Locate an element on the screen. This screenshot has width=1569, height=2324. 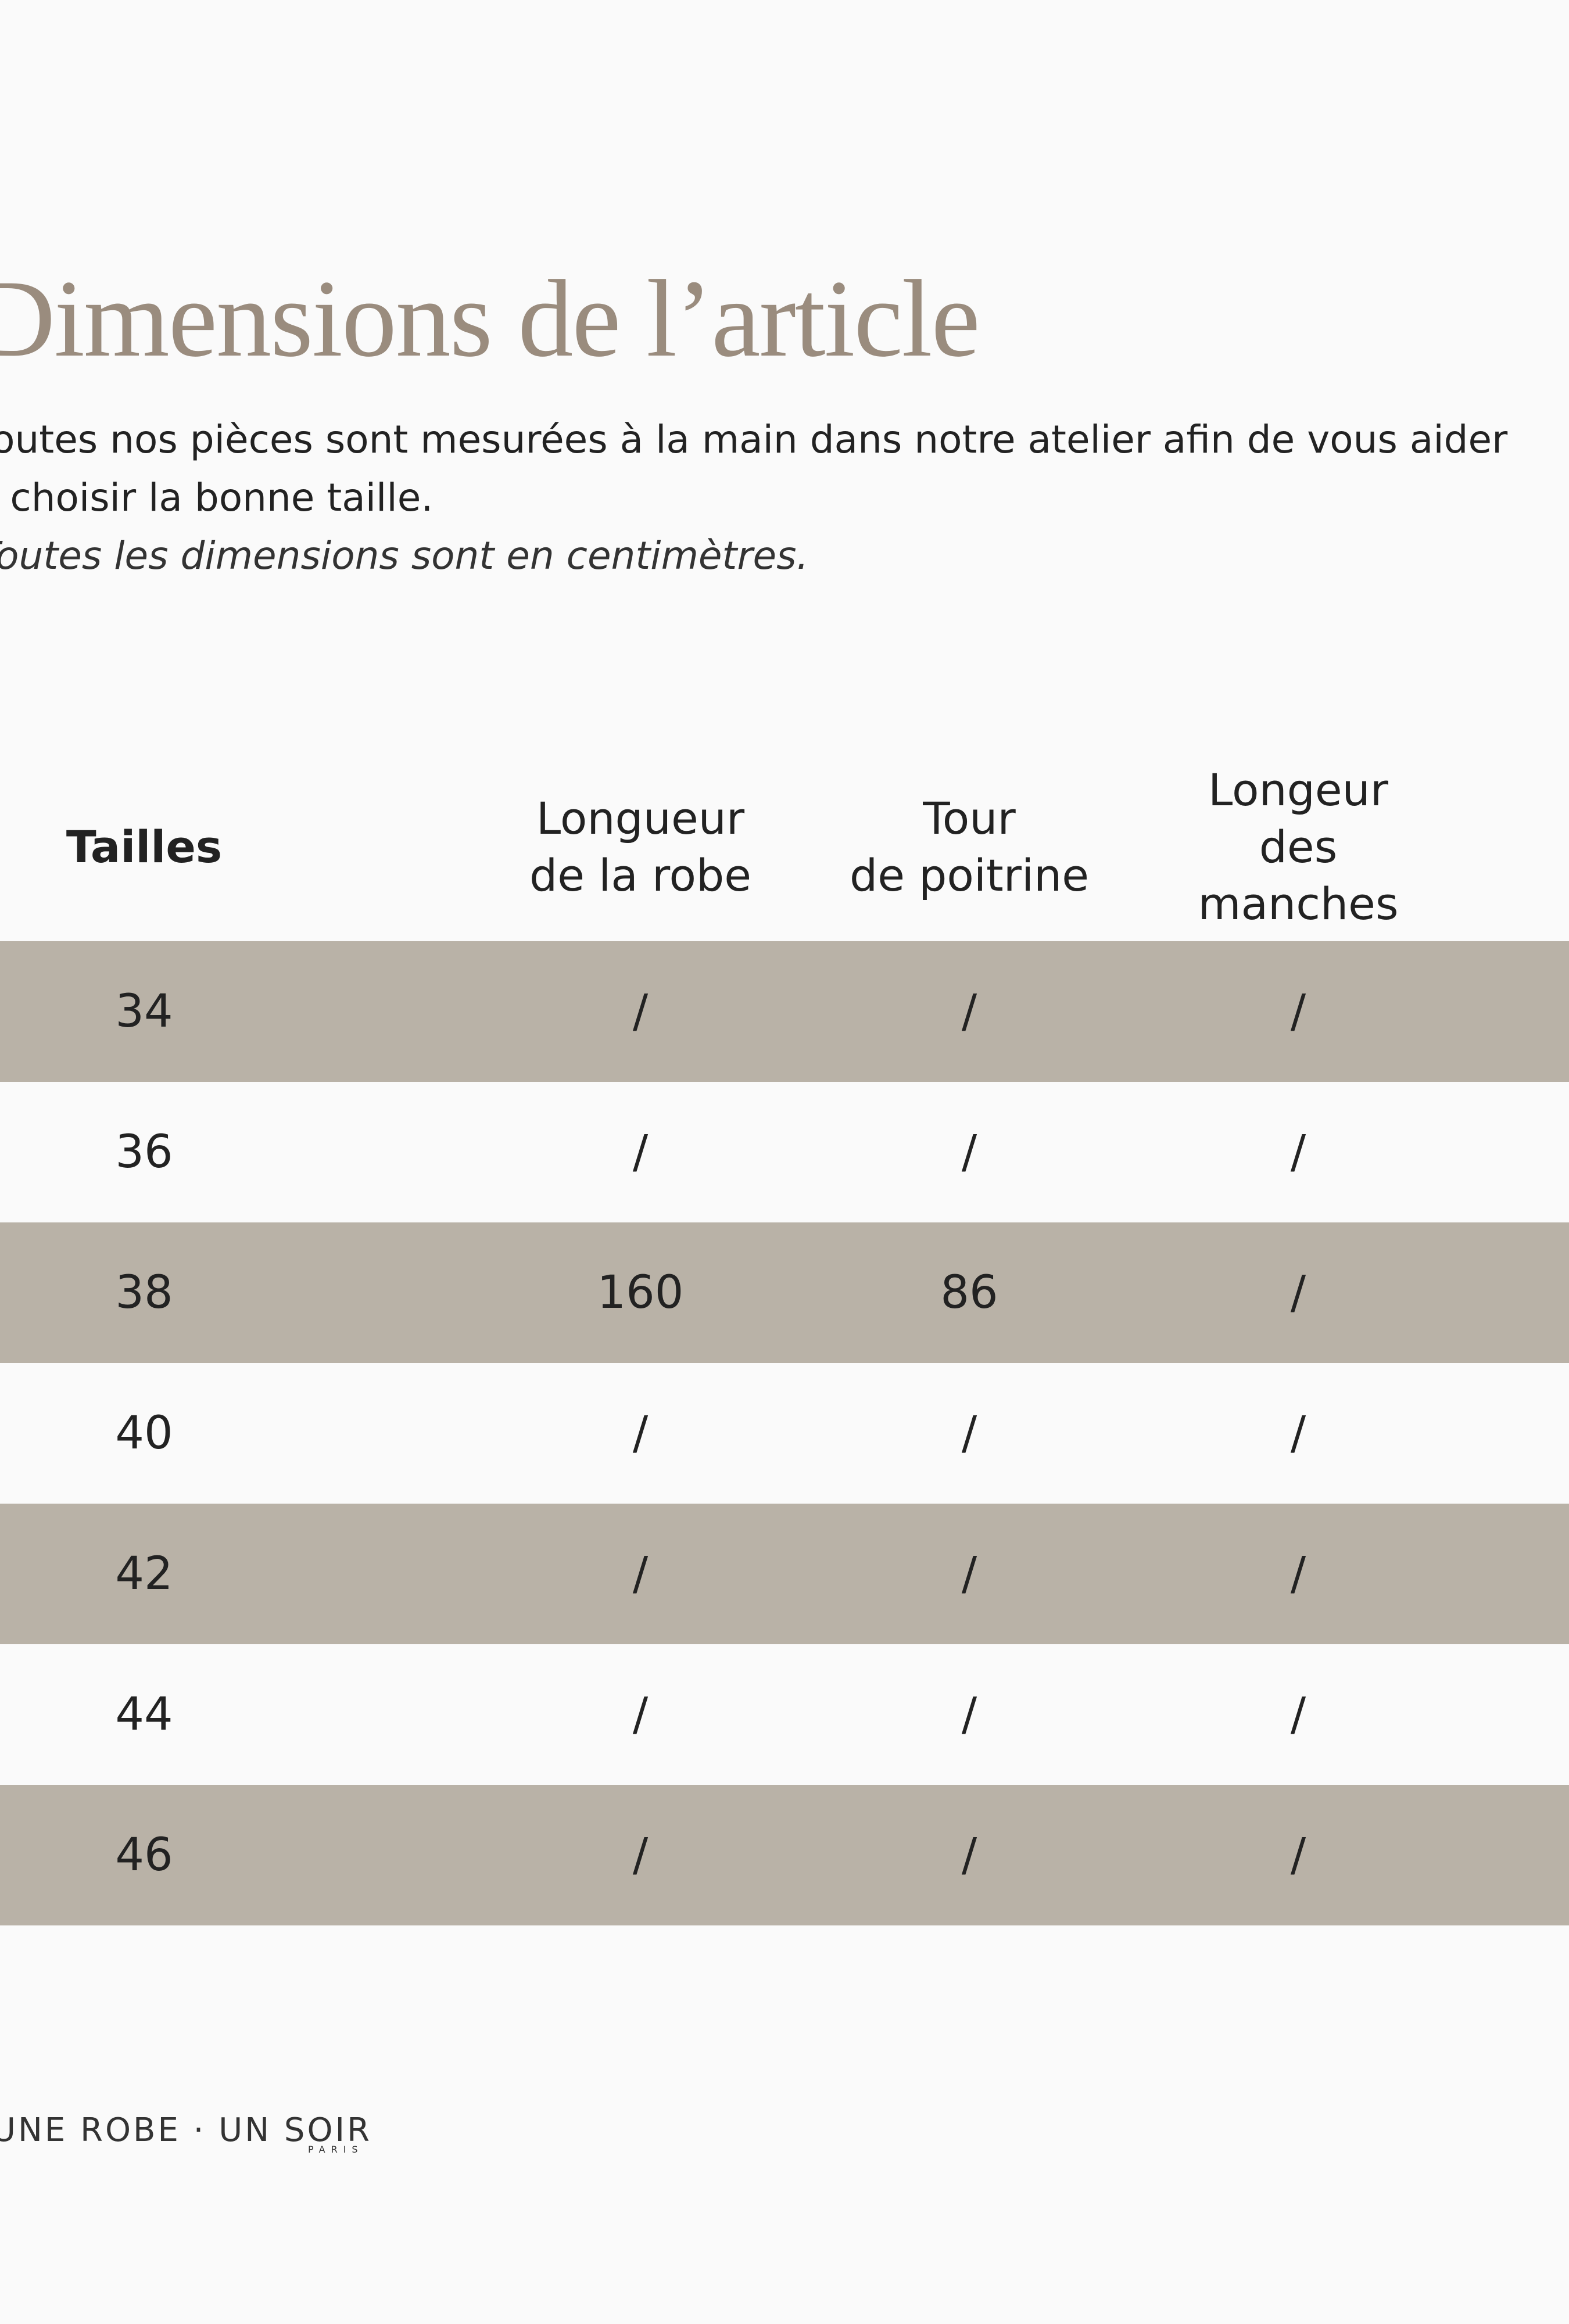
table-row: 36 / / / is located at coordinates (784, 1152).